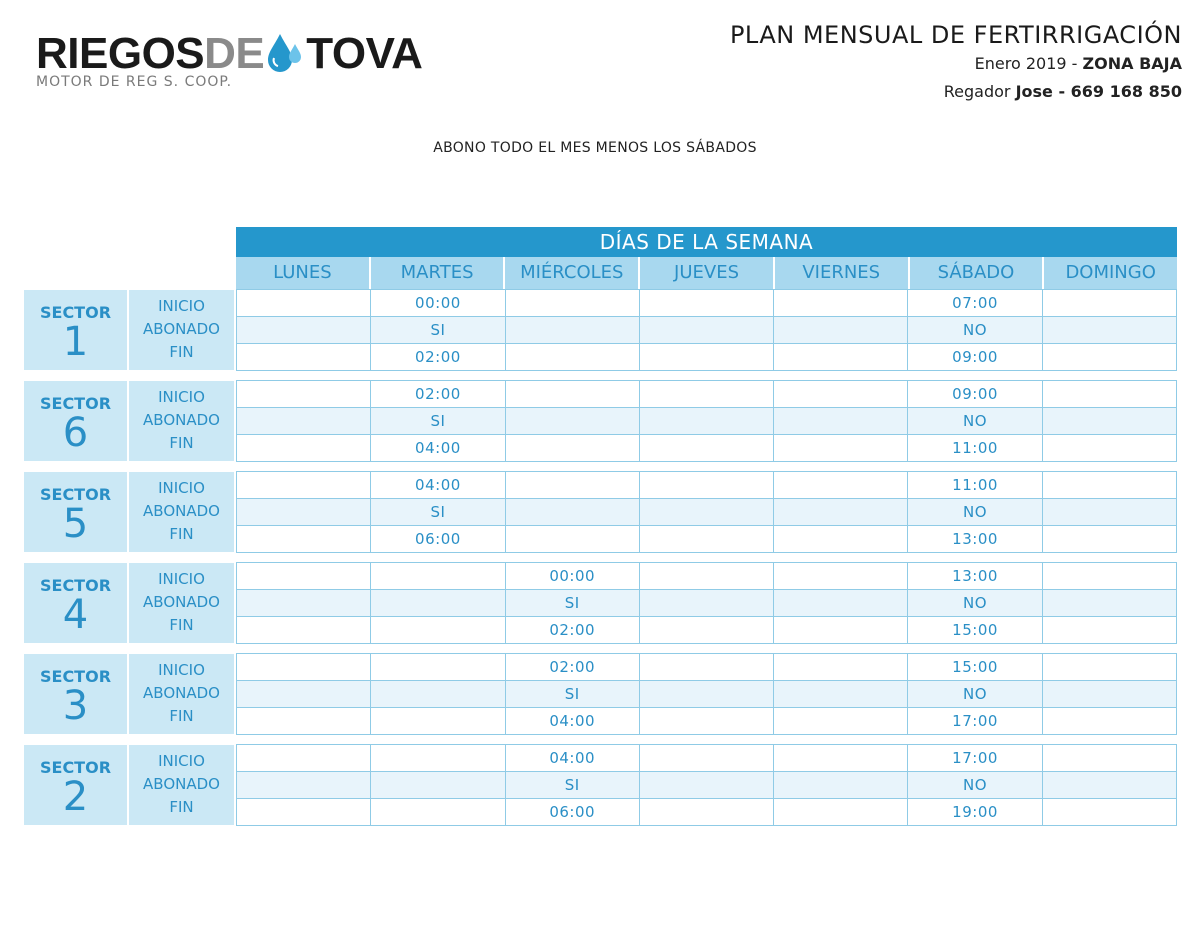  Describe the element at coordinates (438, 485) in the screenshot. I see `schedule-cell: 04:00` at that location.